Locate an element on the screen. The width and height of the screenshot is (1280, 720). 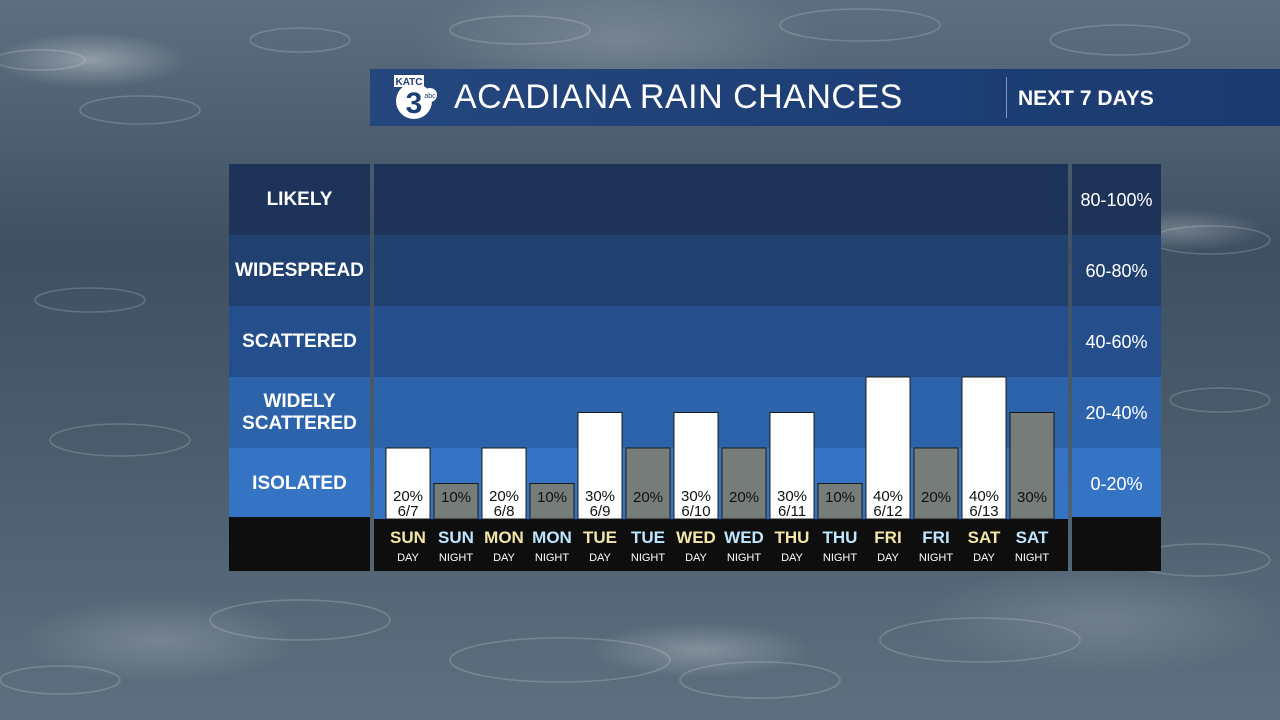
bar-tue-night is located at coordinates (648, 483).